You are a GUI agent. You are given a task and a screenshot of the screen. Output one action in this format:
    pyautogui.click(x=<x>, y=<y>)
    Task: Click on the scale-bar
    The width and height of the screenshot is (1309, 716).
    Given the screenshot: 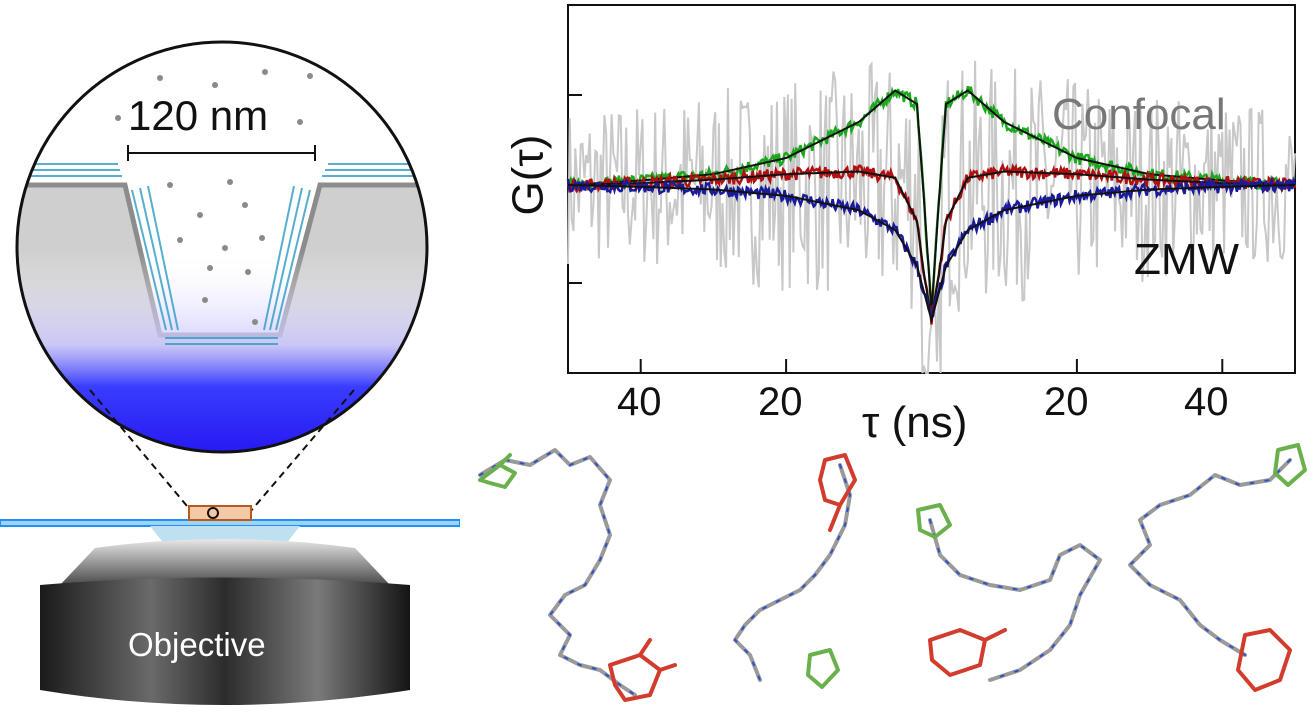 What is the action you would take?
    pyautogui.click(x=221, y=153)
    